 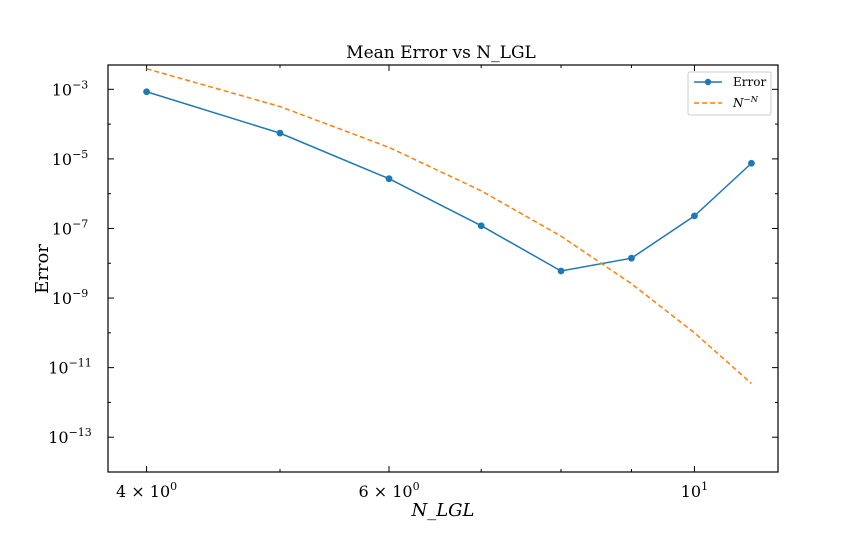 What do you see at coordinates (749, 82) in the screenshot?
I see `legend-label-error: Error` at bounding box center [749, 82].